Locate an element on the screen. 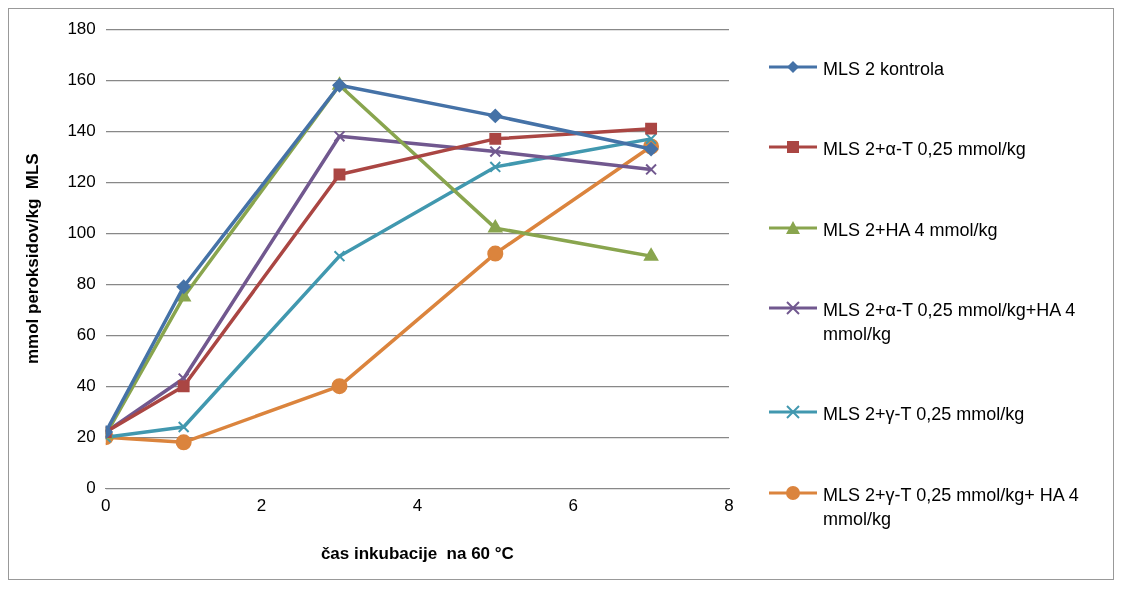 The image size is (1126, 592). y-tick-label: 40 is located at coordinates (86, 385).